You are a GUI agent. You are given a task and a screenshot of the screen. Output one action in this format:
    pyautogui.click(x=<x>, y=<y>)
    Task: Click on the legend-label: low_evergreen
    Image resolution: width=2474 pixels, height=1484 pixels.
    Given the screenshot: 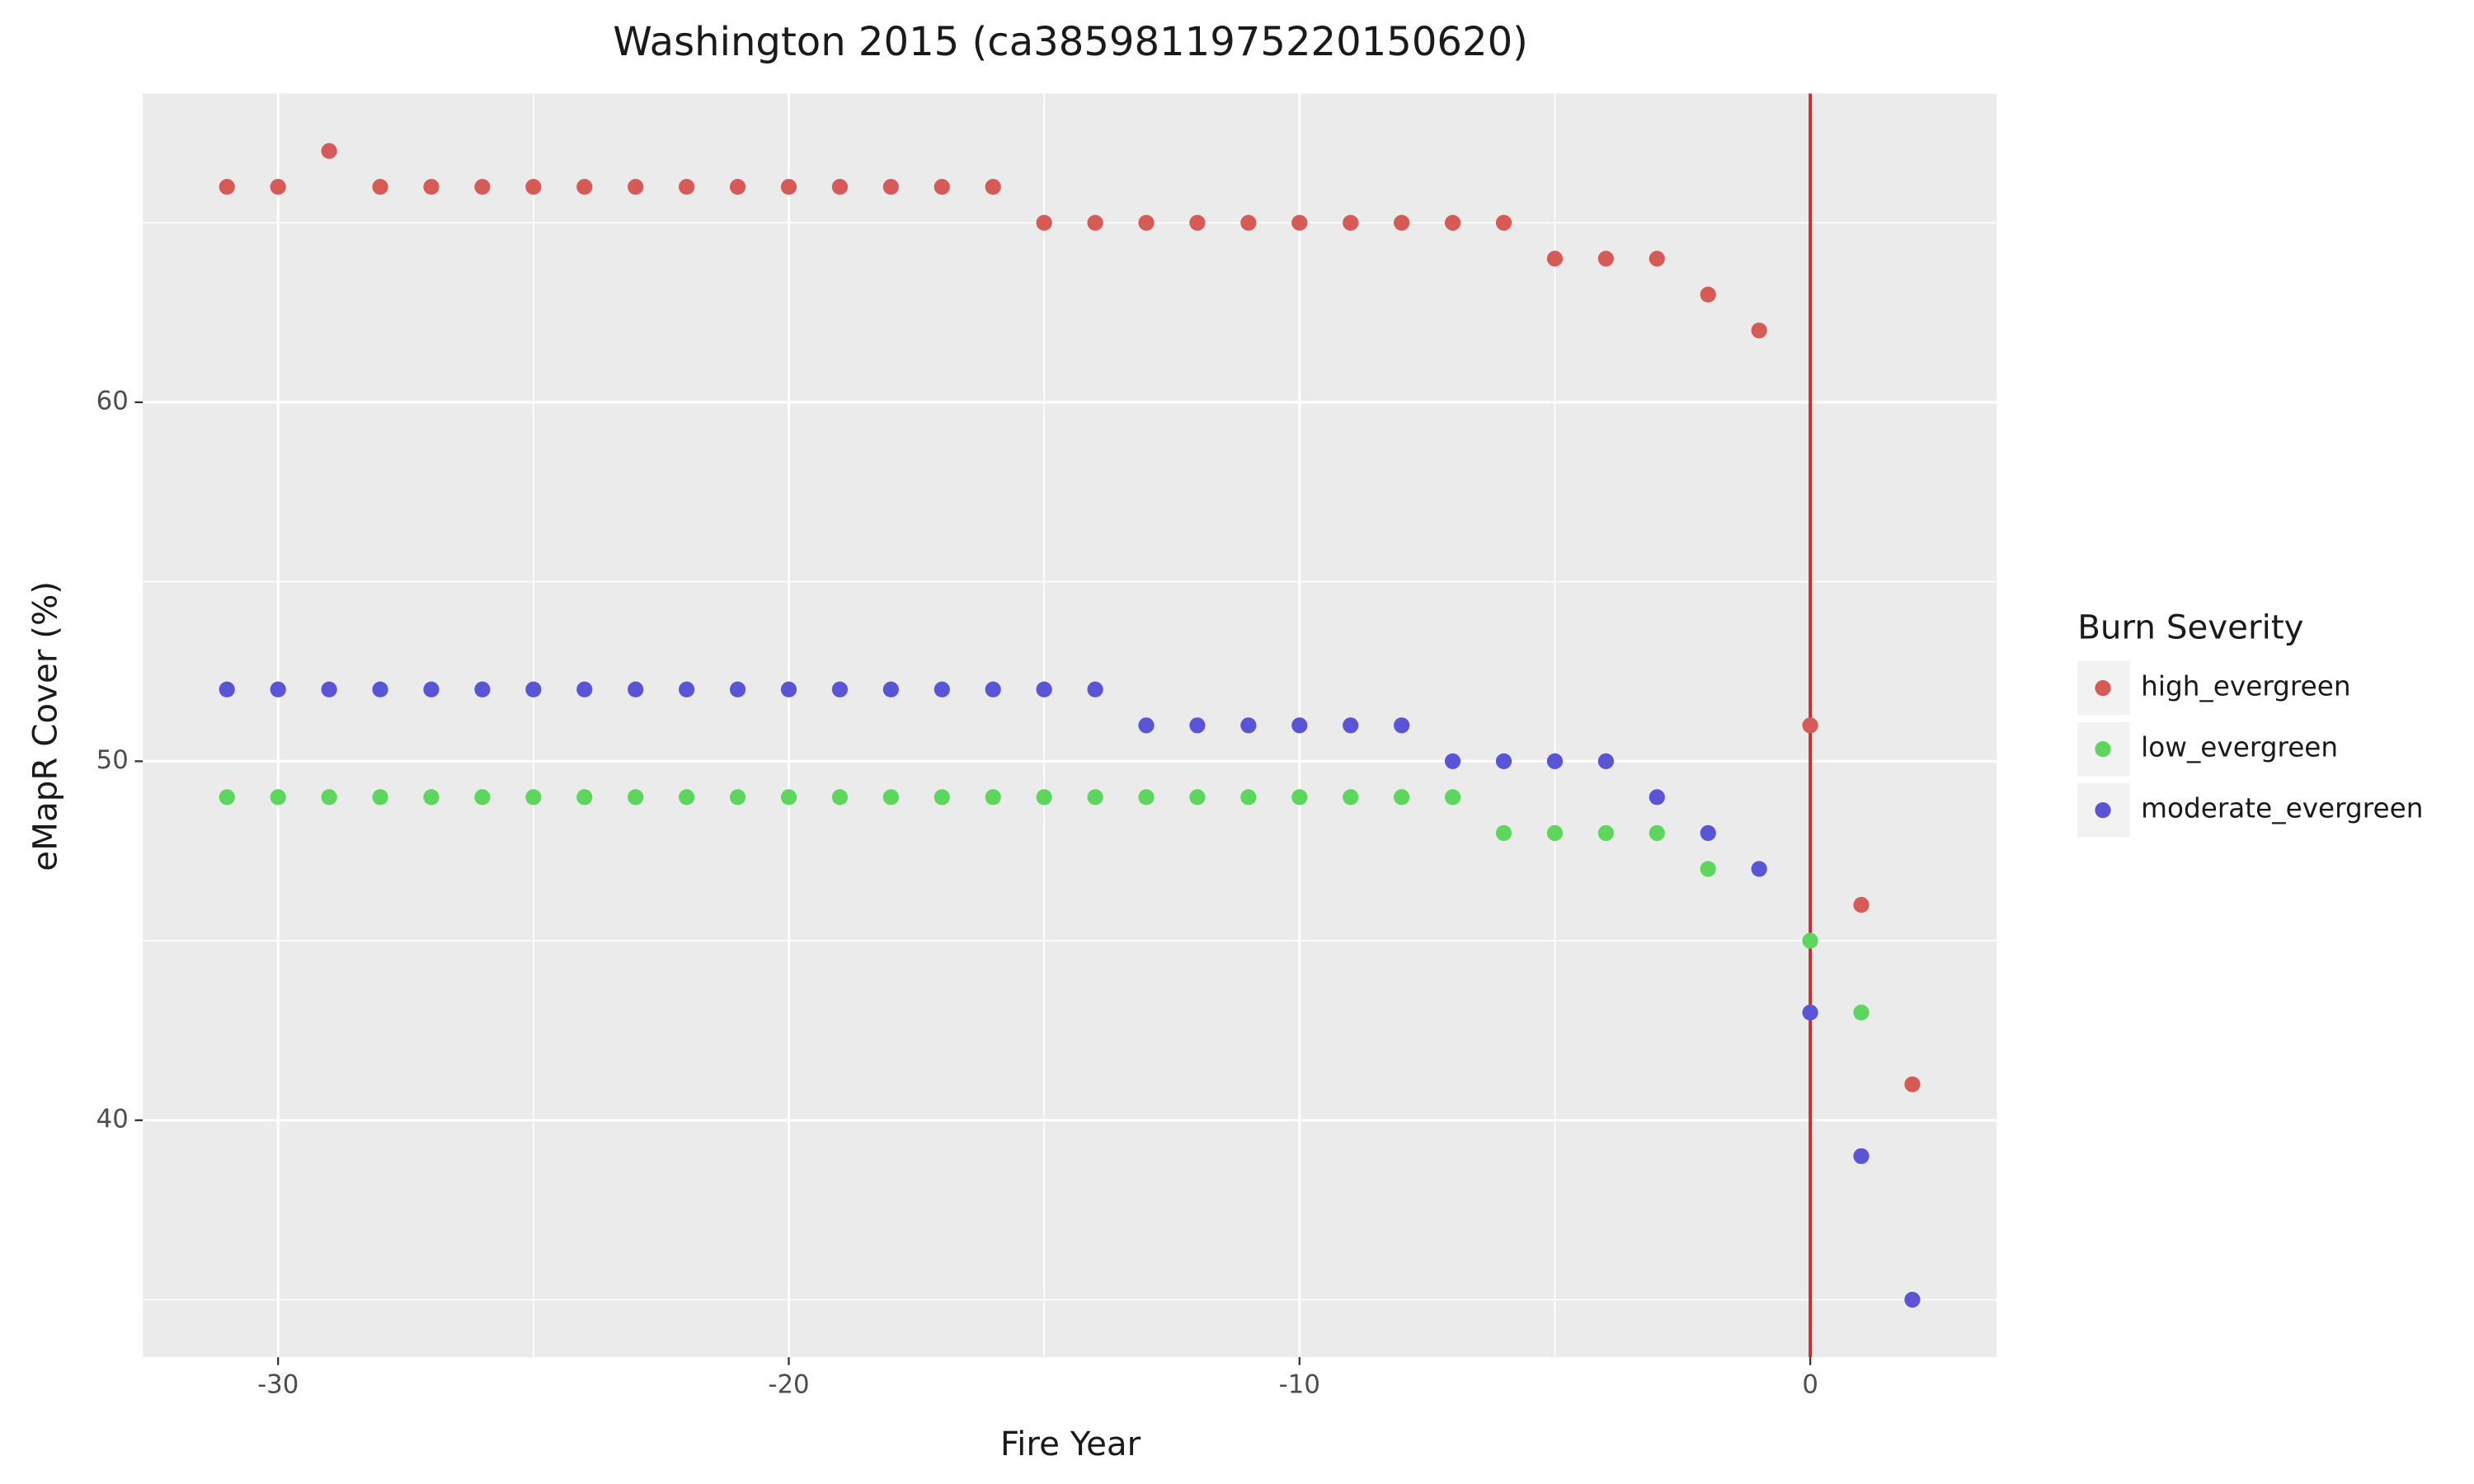 What is the action you would take?
    pyautogui.click(x=2239, y=747)
    